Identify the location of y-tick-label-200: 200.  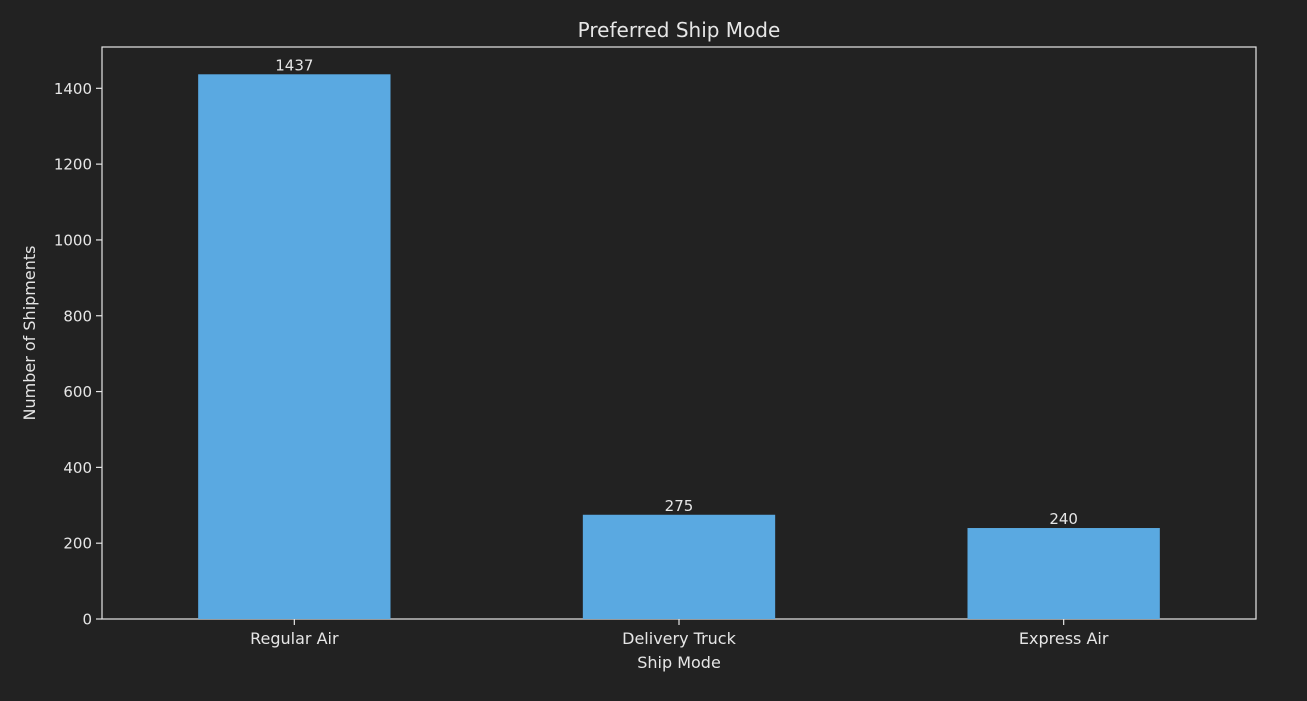
(77, 544).